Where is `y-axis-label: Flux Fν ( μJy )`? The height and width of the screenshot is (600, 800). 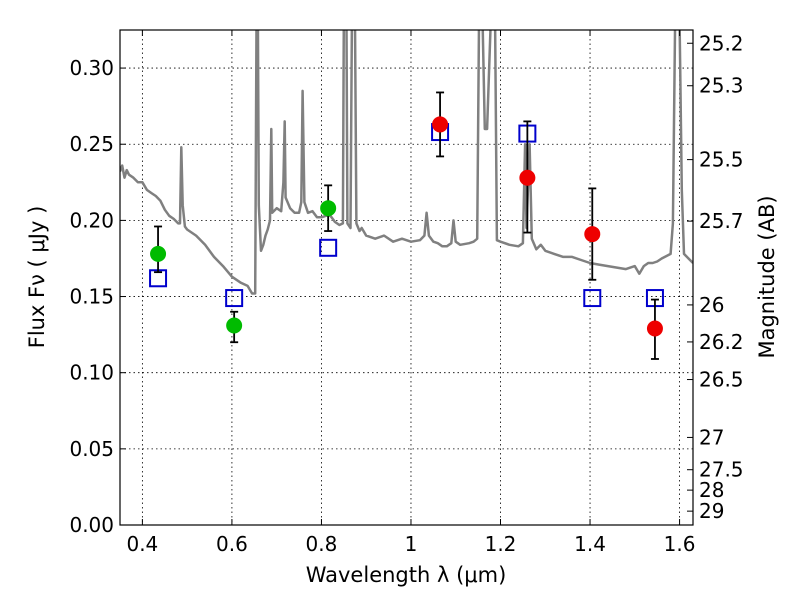 y-axis-label: Flux Fν ( μJy ) is located at coordinates (37, 277).